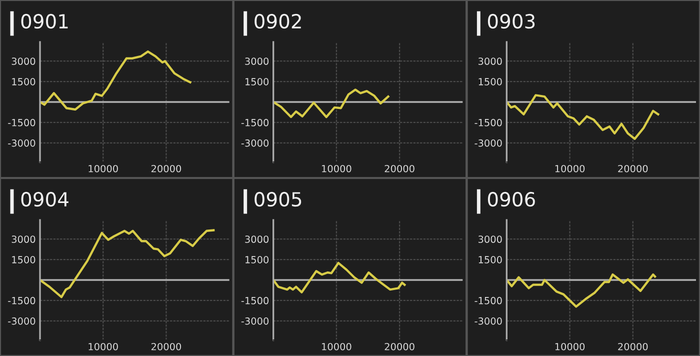 This screenshot has width=700, height=356. Describe the element at coordinates (44, 21) in the screenshot. I see `chart-title: 0901` at that location.